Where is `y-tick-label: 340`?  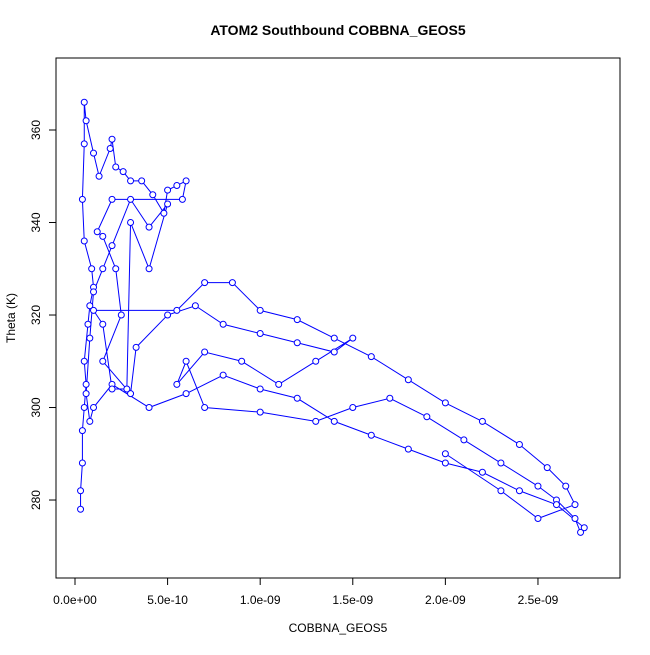 y-tick-label: 340 is located at coordinates (36, 222).